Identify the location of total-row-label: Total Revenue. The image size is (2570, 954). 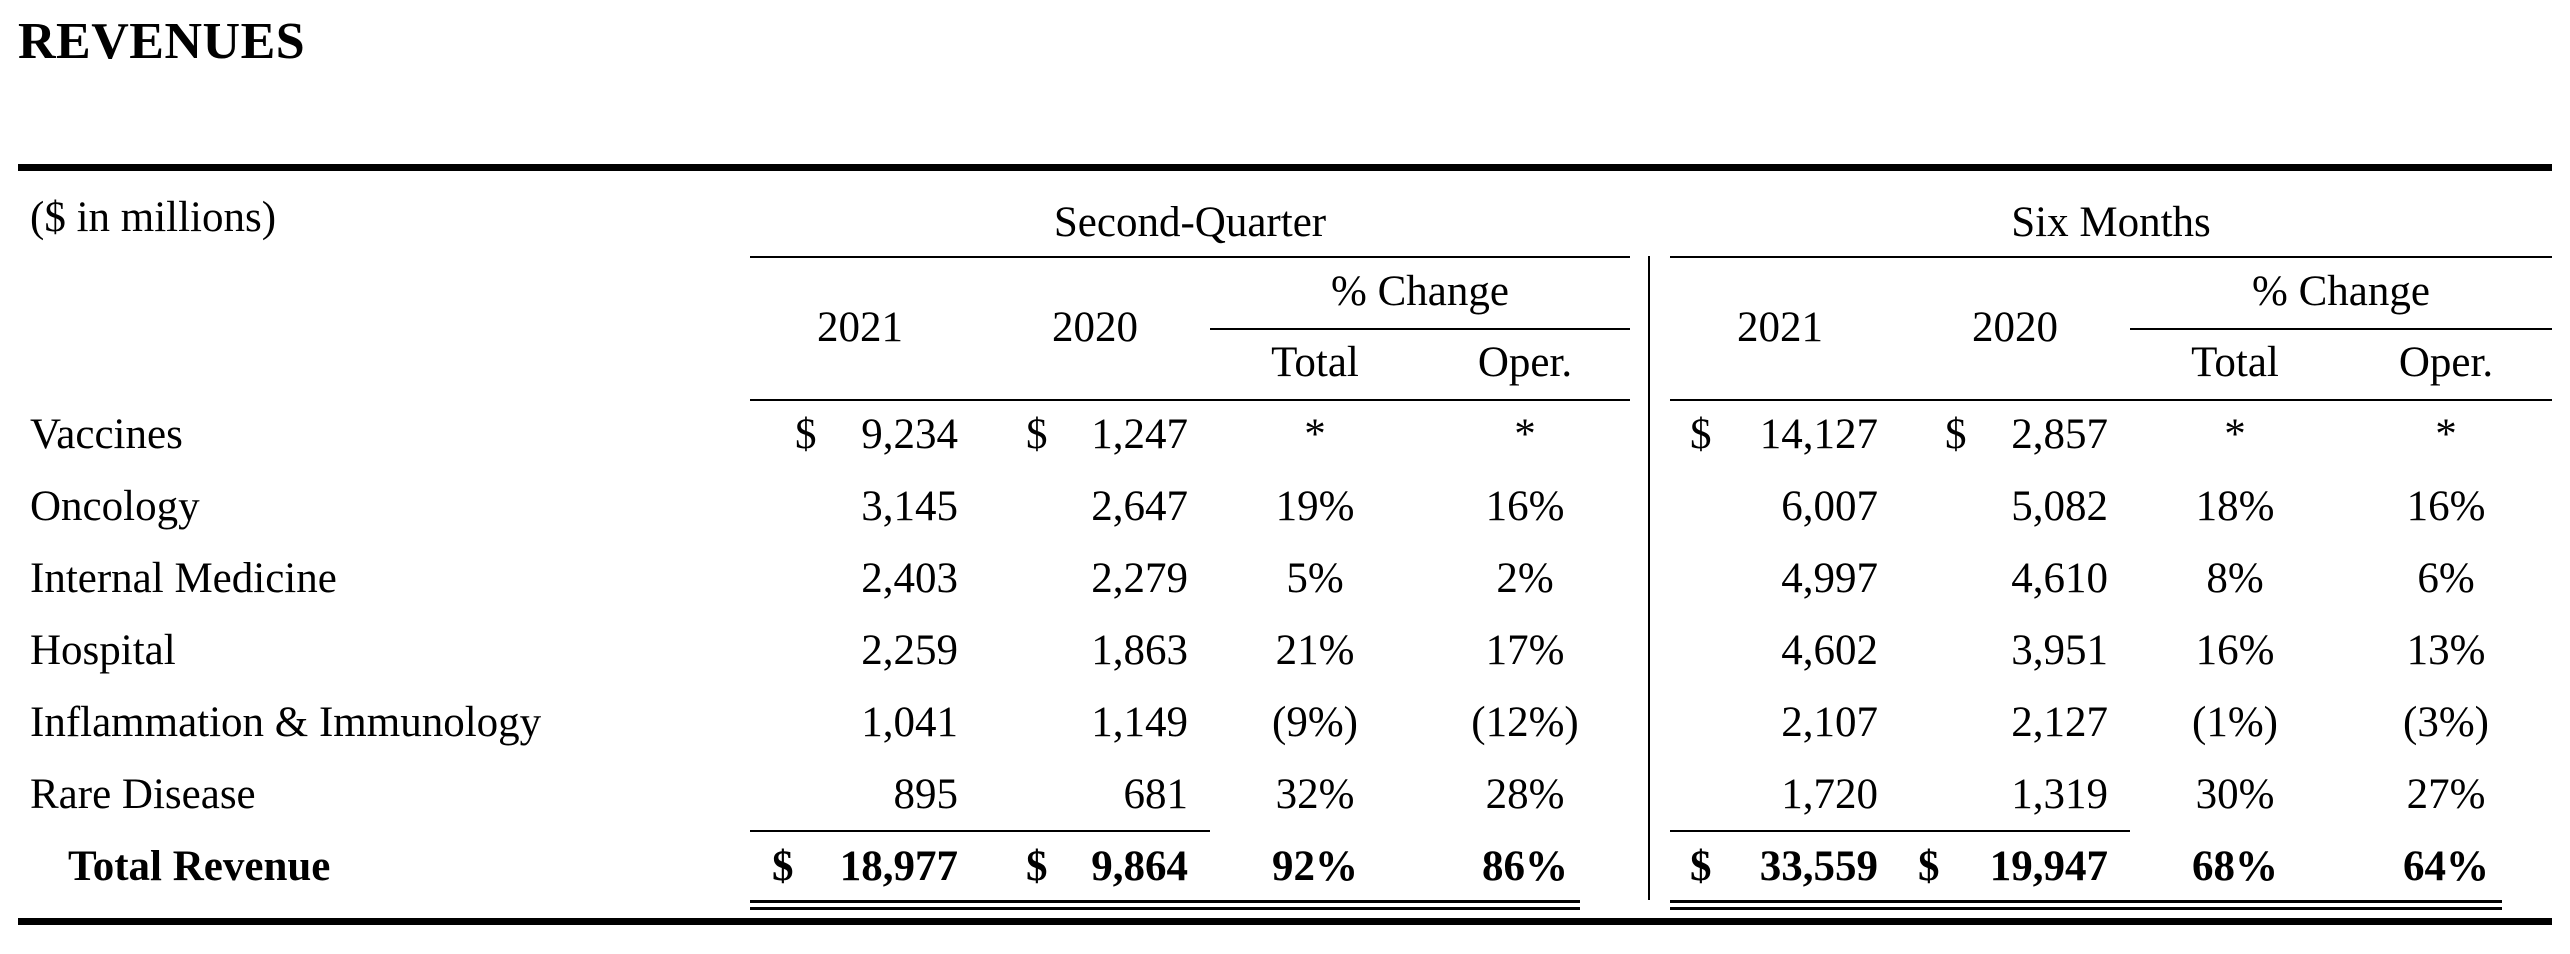
(199, 866).